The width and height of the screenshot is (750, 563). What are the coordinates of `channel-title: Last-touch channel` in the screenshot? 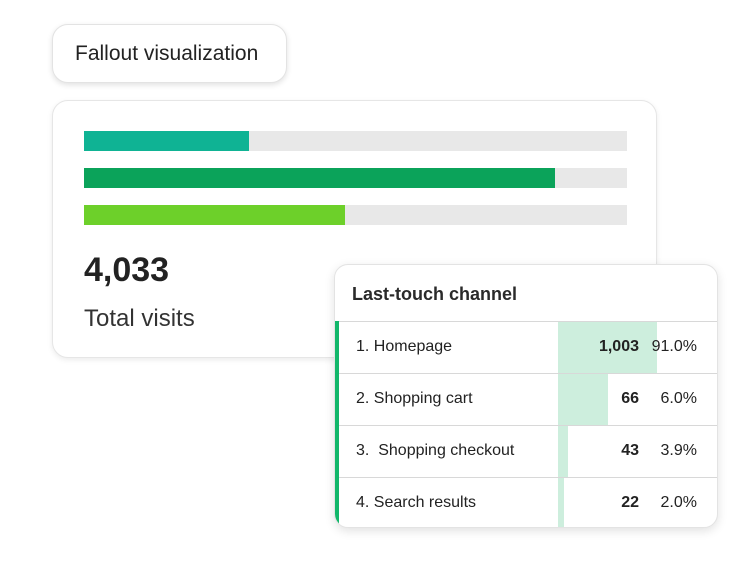 It's located at (435, 294).